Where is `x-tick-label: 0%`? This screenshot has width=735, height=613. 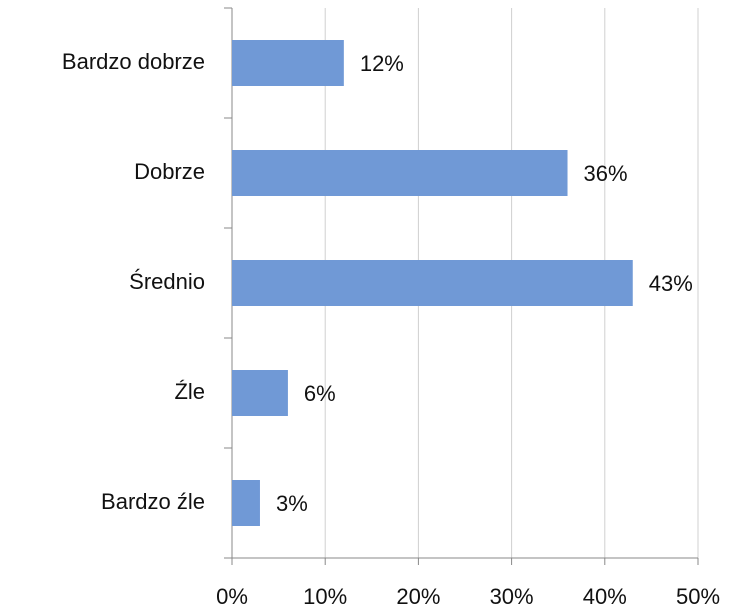 x-tick-label: 0% is located at coordinates (232, 596).